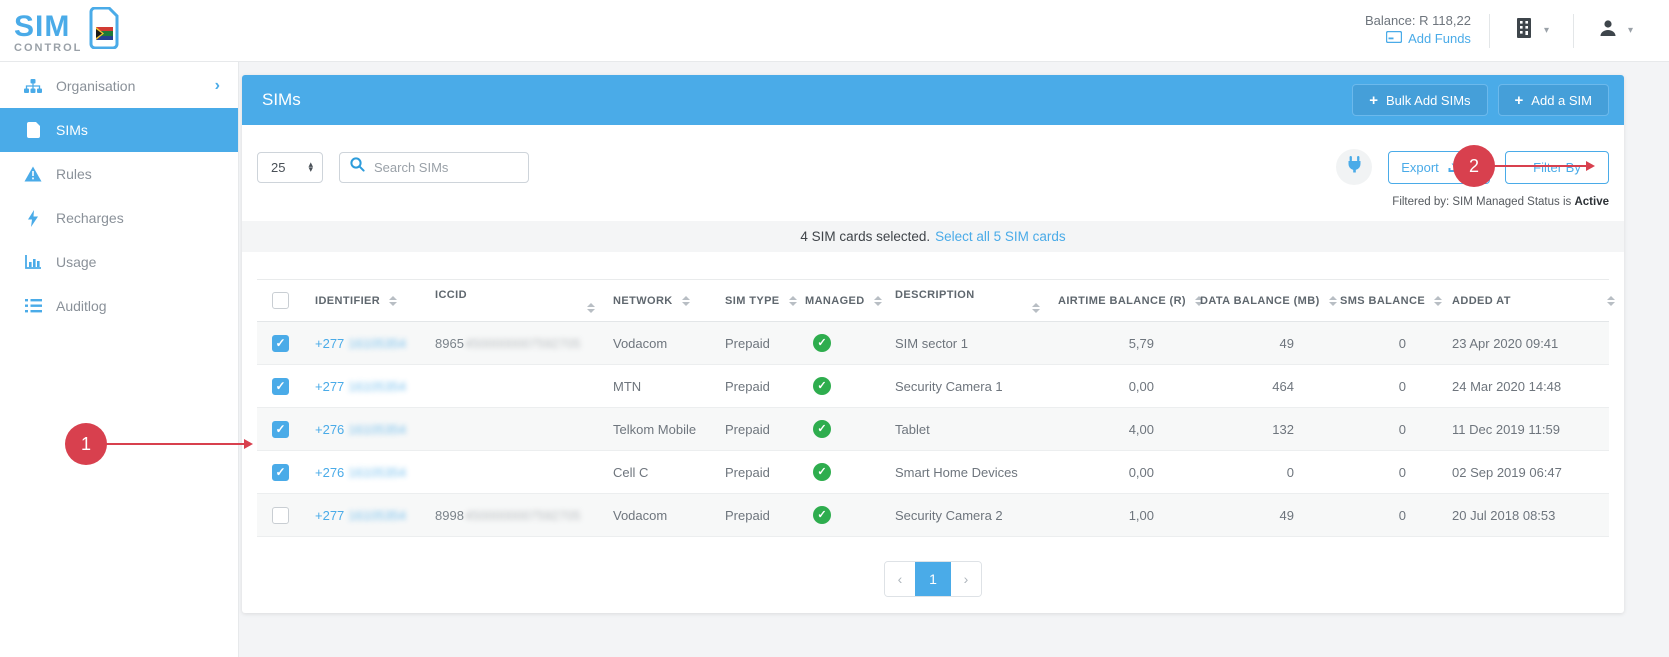 Image resolution: width=1669 pixels, height=657 pixels. I want to click on header-airtime-balance: AIRTIME BALANCE (R), so click(1124, 300).